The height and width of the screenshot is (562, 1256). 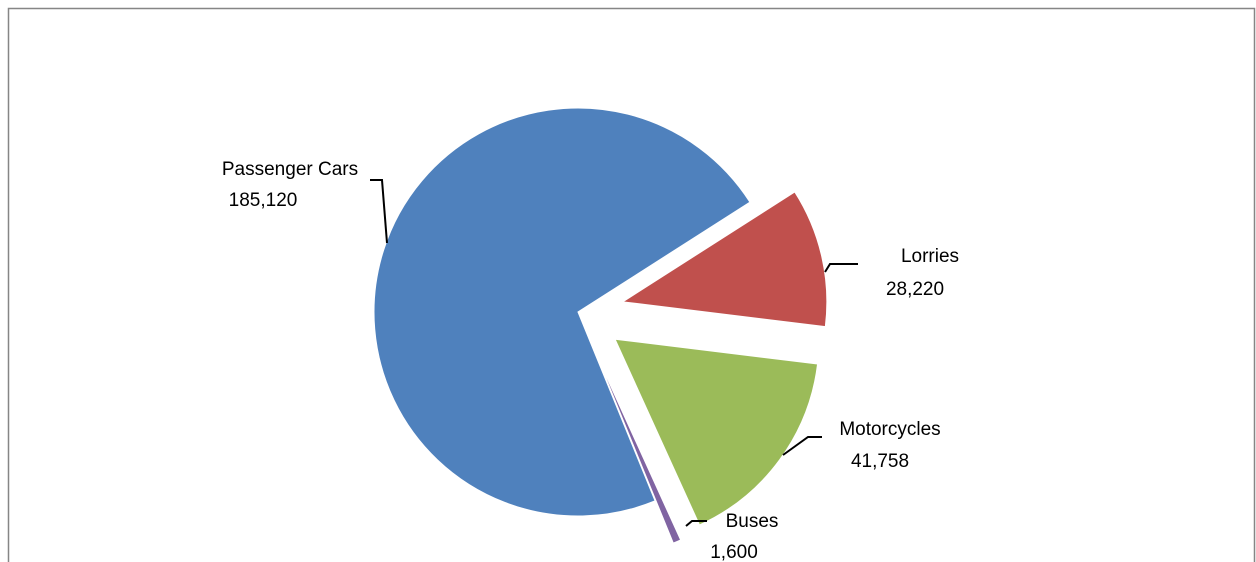 What do you see at coordinates (889, 429) in the screenshot?
I see `data-label-name: Motorcycles` at bounding box center [889, 429].